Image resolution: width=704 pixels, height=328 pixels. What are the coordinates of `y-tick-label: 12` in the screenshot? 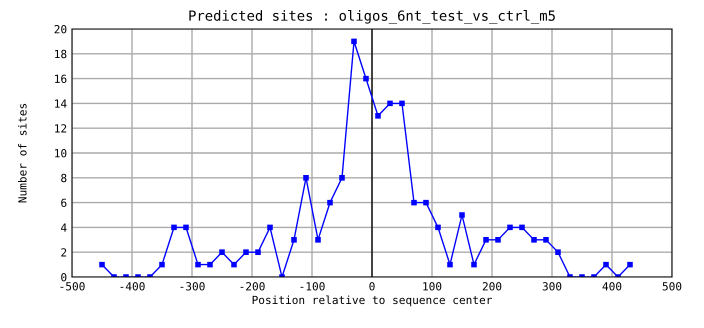 It's located at (60, 128).